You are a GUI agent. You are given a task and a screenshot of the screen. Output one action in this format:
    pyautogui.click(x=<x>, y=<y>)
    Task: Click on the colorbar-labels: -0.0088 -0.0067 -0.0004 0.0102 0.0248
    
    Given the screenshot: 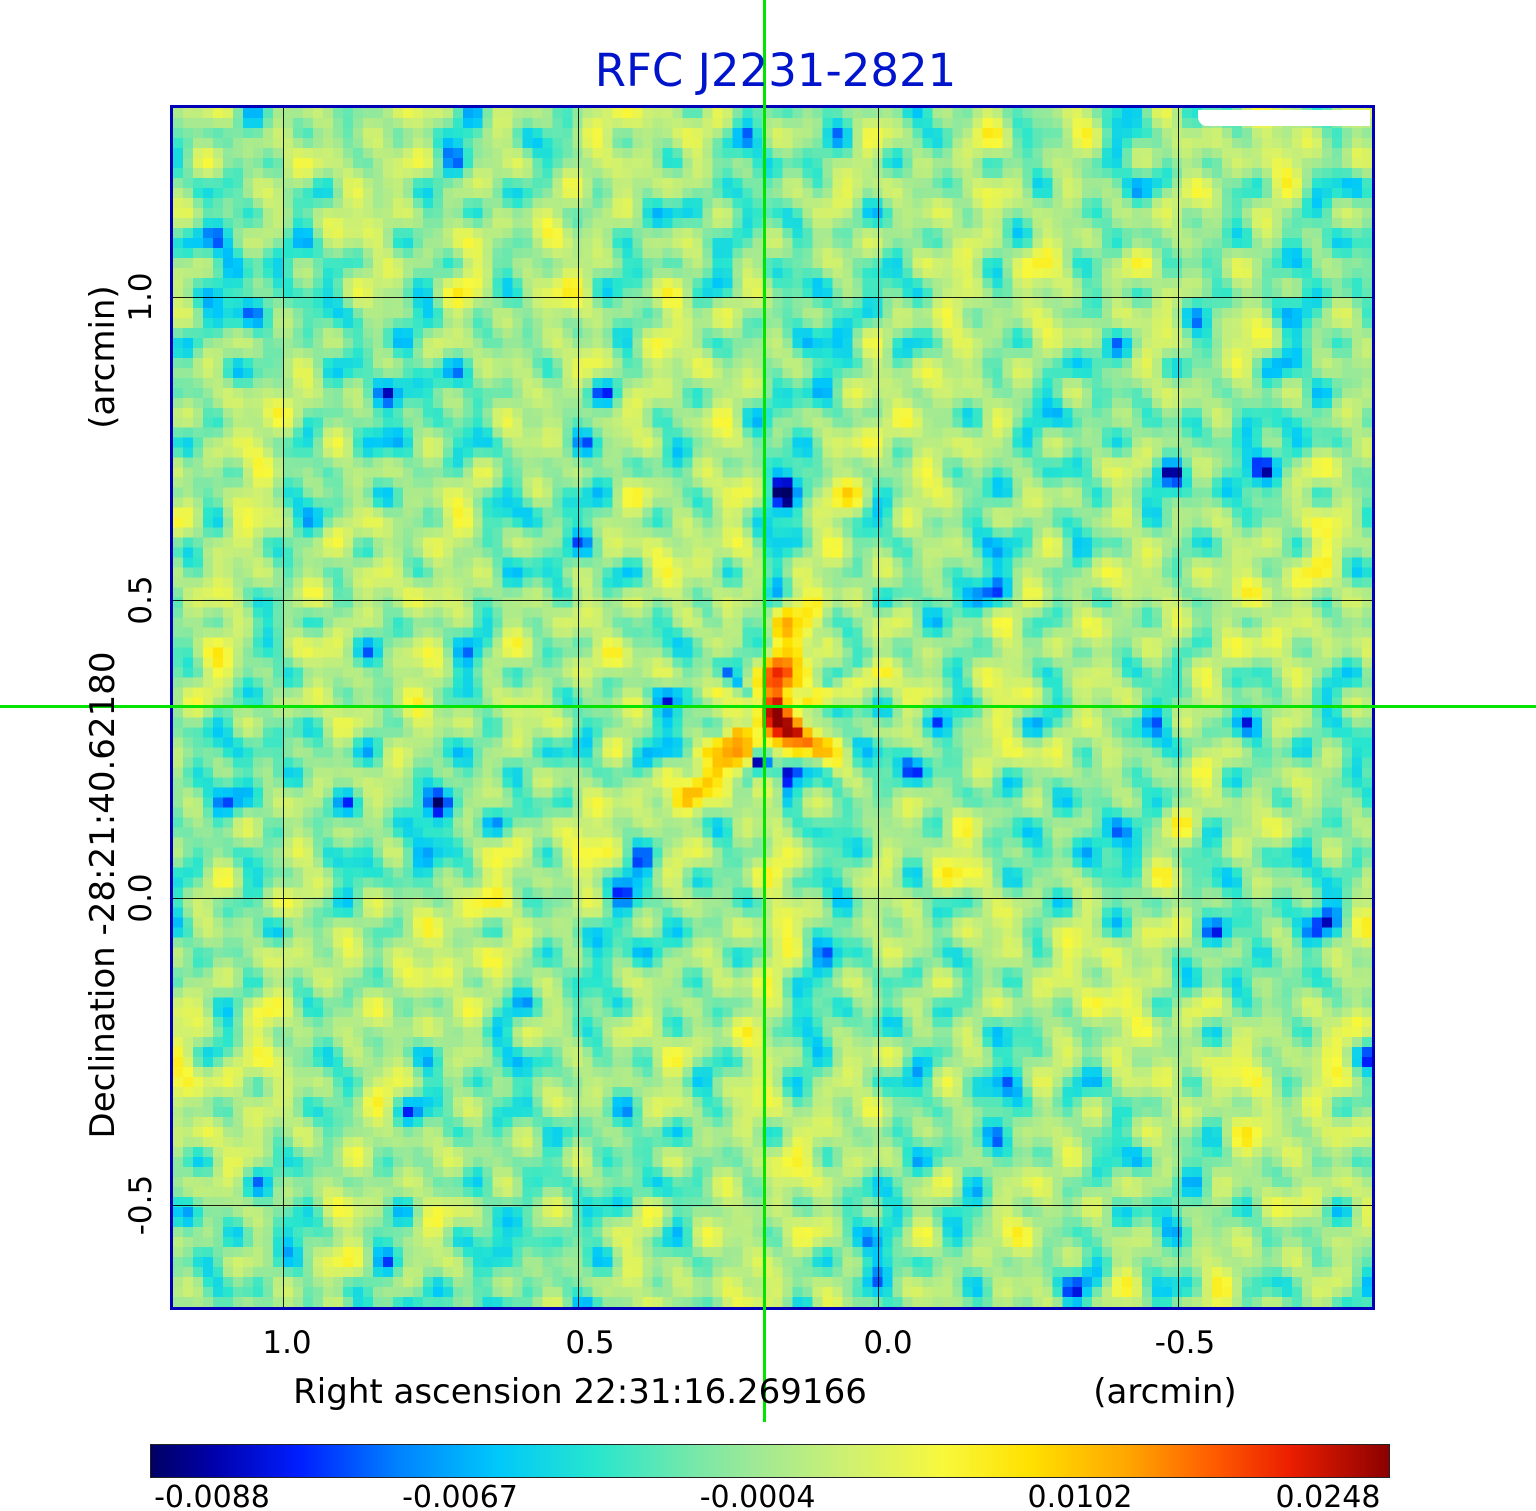 What is the action you would take?
    pyautogui.click(x=770, y=1495)
    